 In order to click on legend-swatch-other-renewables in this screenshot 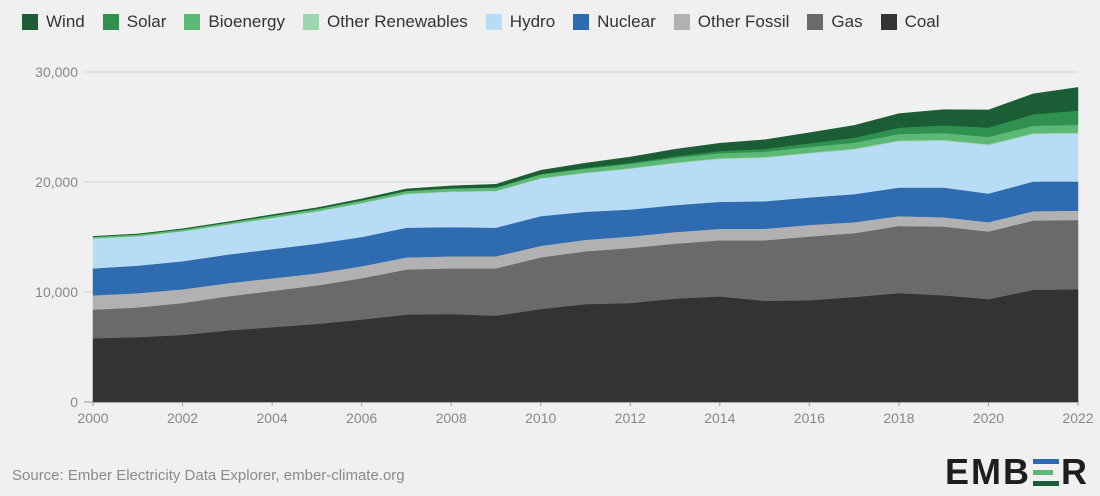, I will do `click(310, 22)`.